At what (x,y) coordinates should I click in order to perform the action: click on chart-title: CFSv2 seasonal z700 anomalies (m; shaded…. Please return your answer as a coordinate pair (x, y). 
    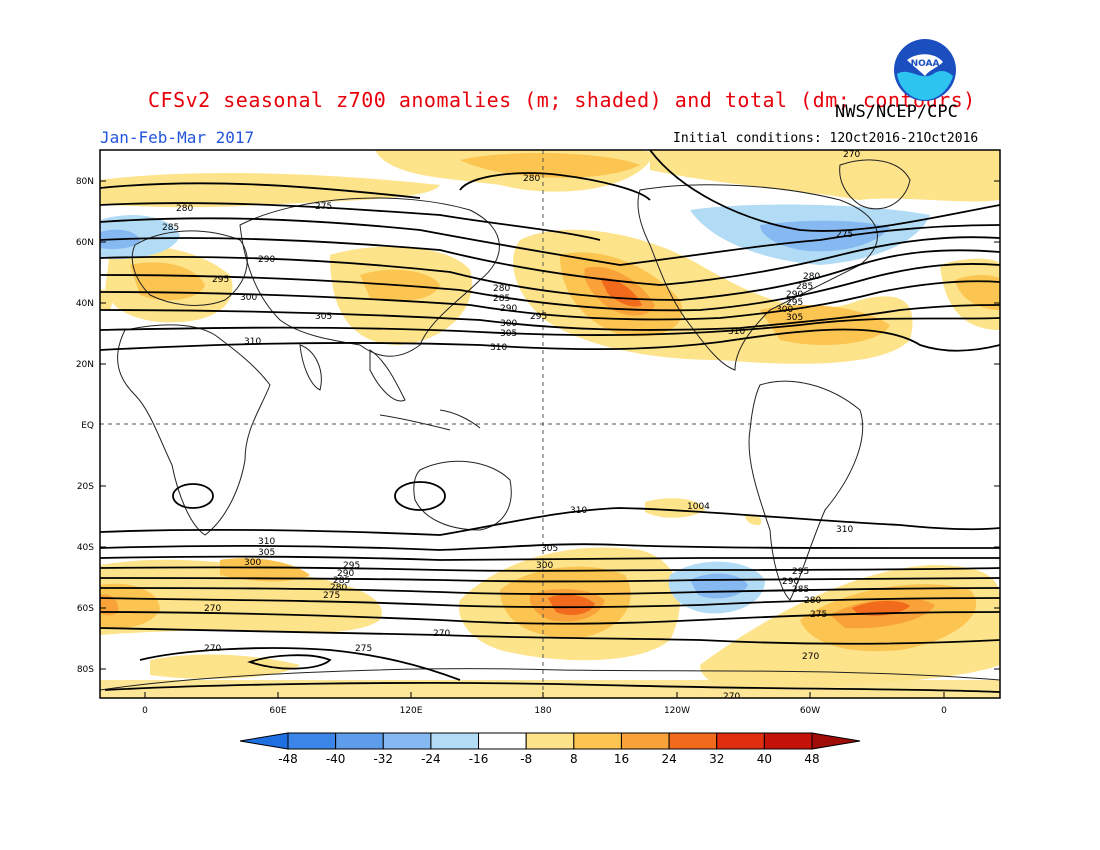
    Looking at the image, I should click on (562, 100).